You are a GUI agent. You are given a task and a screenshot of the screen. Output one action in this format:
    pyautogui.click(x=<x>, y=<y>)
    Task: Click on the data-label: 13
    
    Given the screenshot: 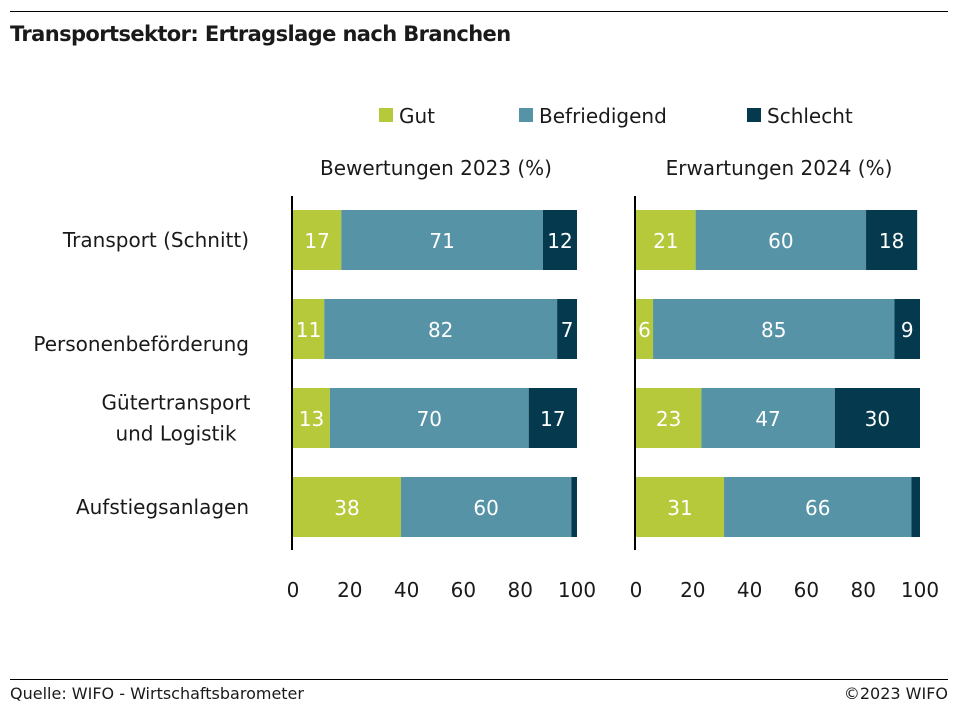 What is the action you would take?
    pyautogui.click(x=311, y=419)
    